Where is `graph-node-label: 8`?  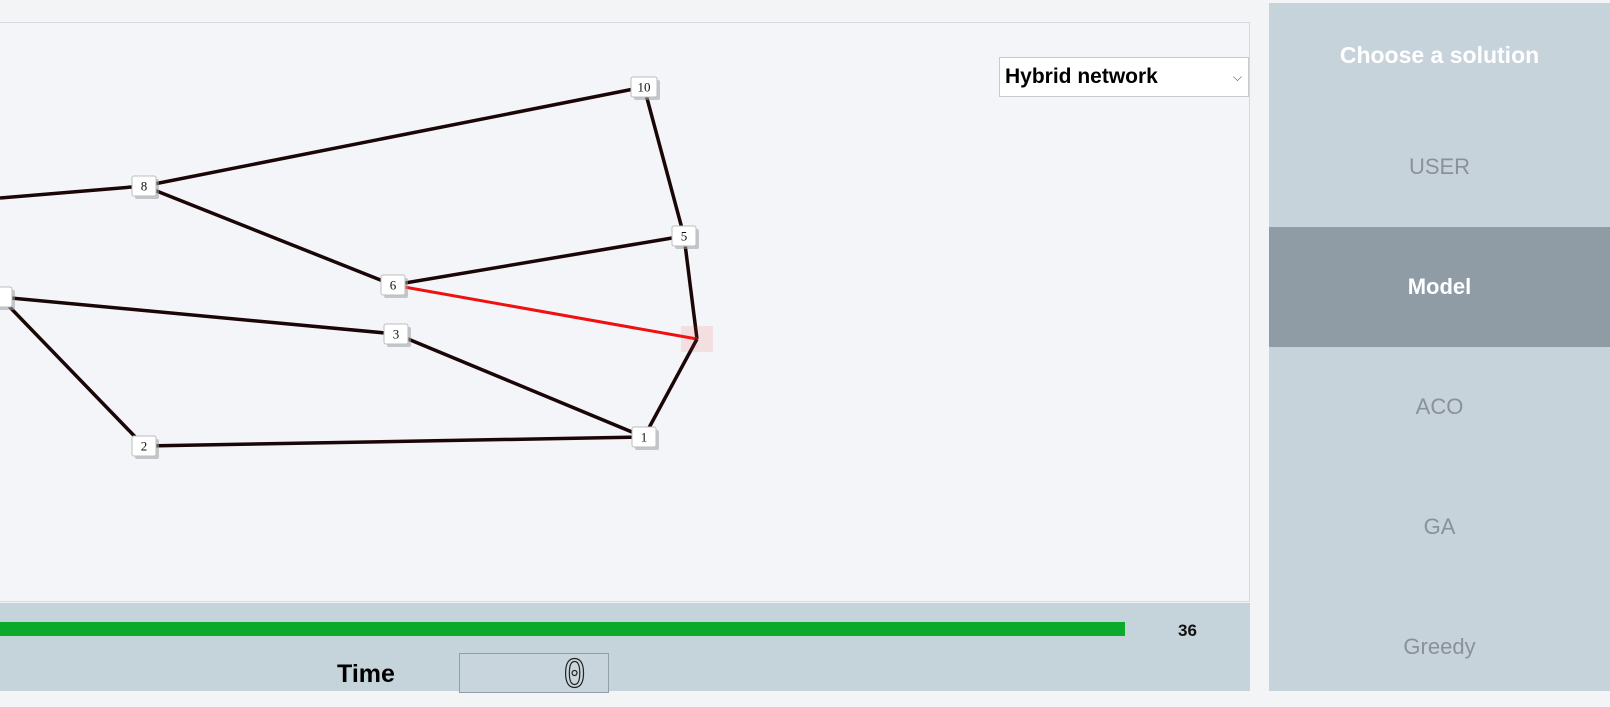 graph-node-label: 8 is located at coordinates (144, 186).